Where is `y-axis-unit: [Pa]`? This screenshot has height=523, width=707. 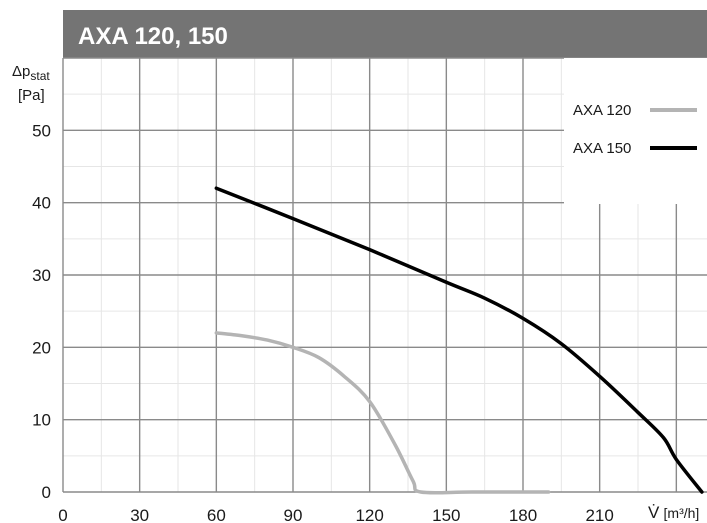
y-axis-unit: [Pa] is located at coordinates (31, 95).